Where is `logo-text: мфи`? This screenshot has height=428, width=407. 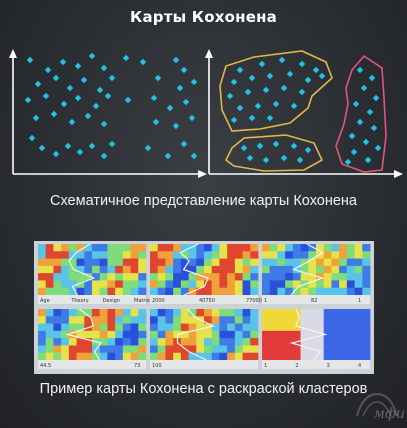 logo-text: мфи is located at coordinates (389, 414).